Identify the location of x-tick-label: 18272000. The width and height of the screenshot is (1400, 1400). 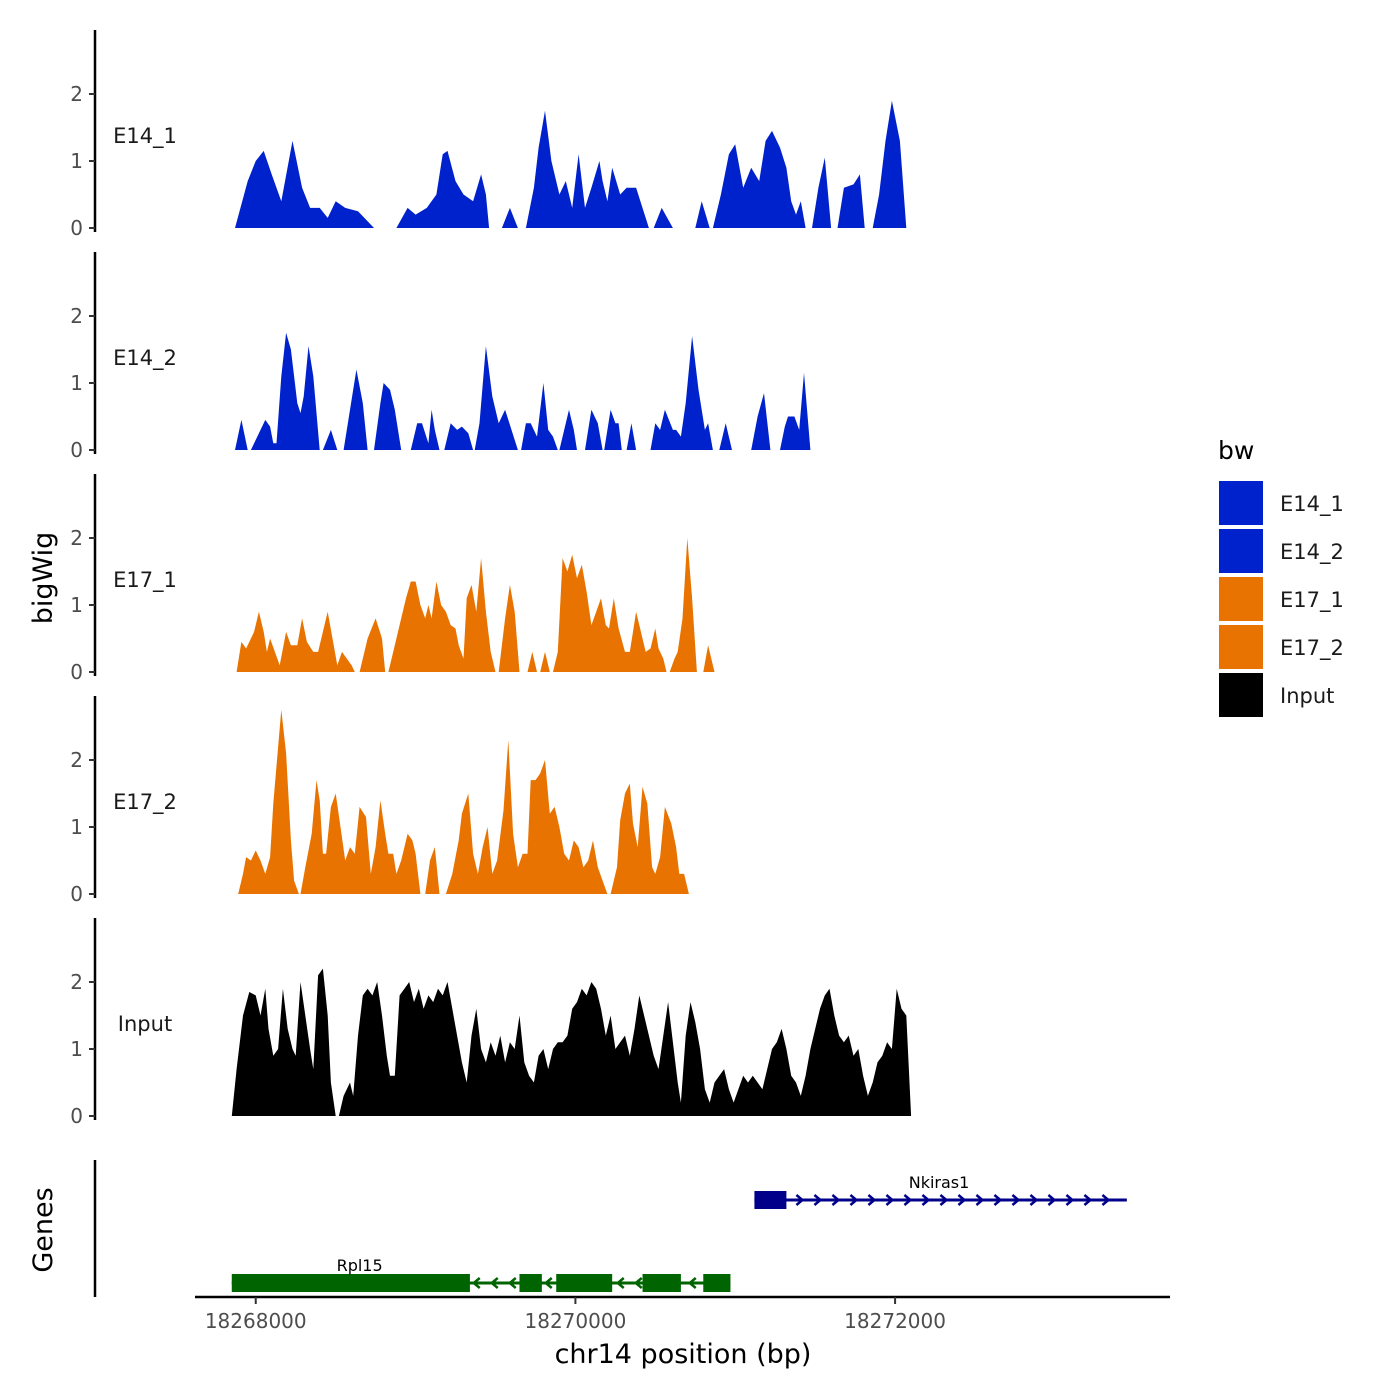
(895, 1321).